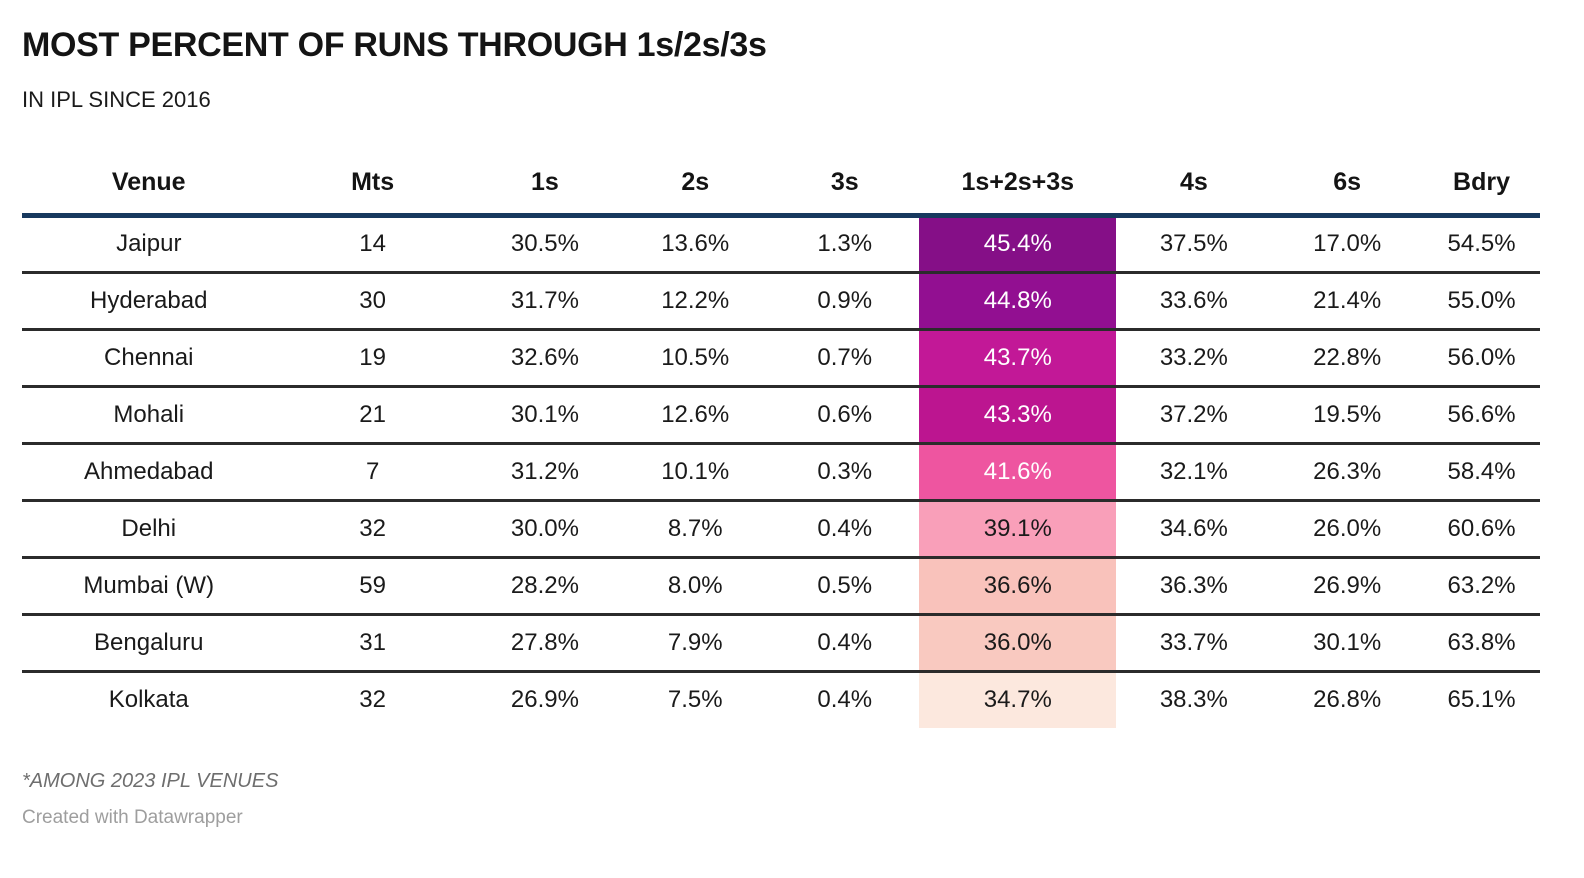 The height and width of the screenshot is (878, 1584). I want to click on table-cell-bdry: 56.6%, so click(1481, 413).